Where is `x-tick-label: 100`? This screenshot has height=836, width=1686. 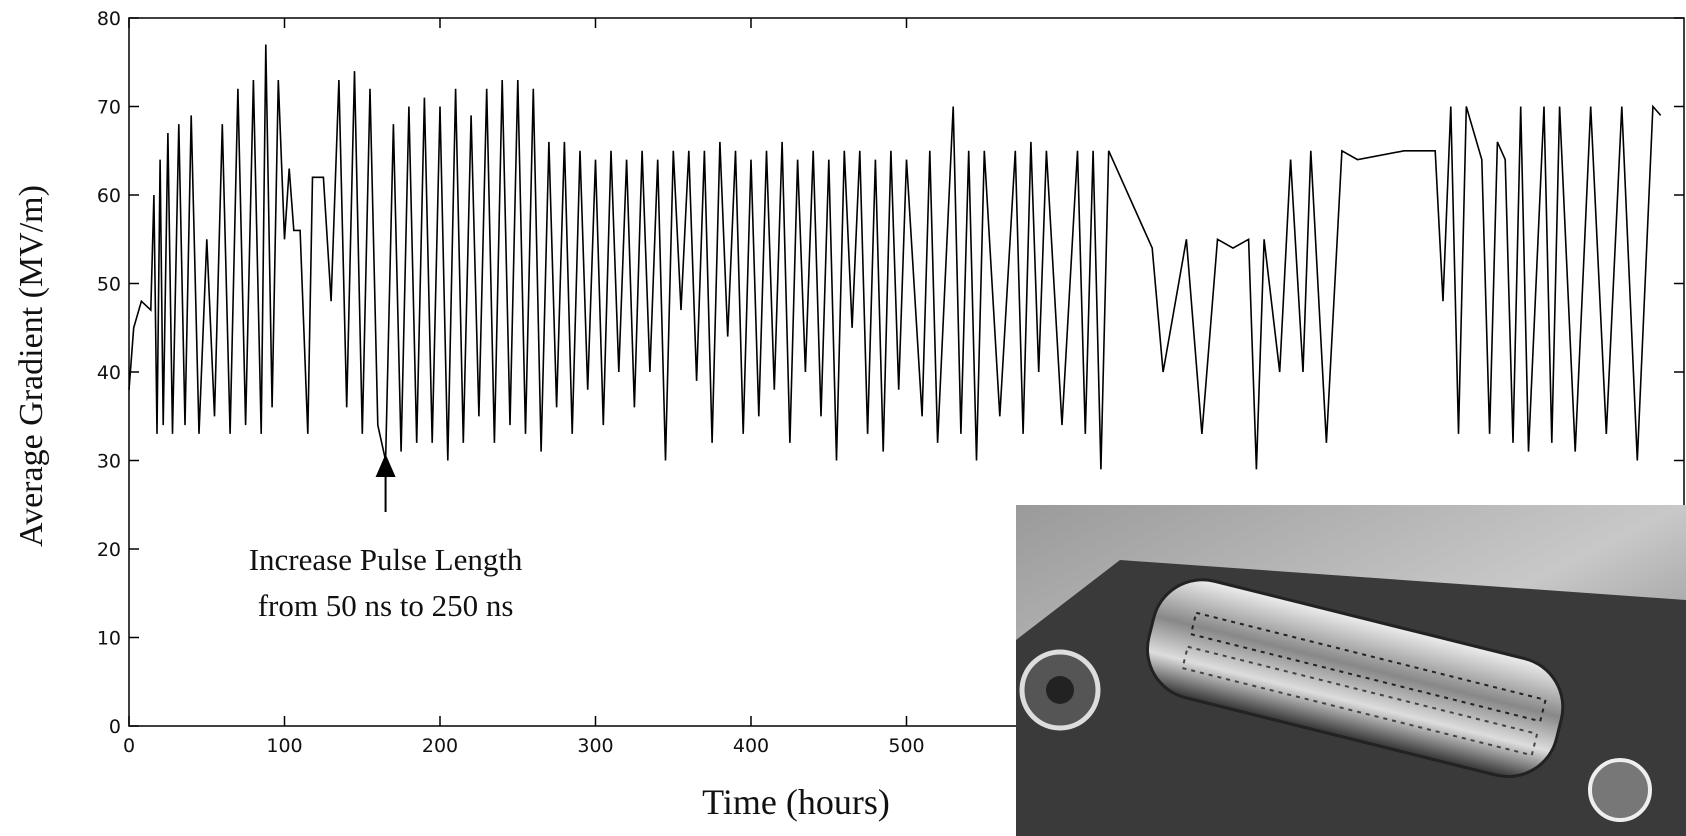 x-tick-label: 100 is located at coordinates (284, 746).